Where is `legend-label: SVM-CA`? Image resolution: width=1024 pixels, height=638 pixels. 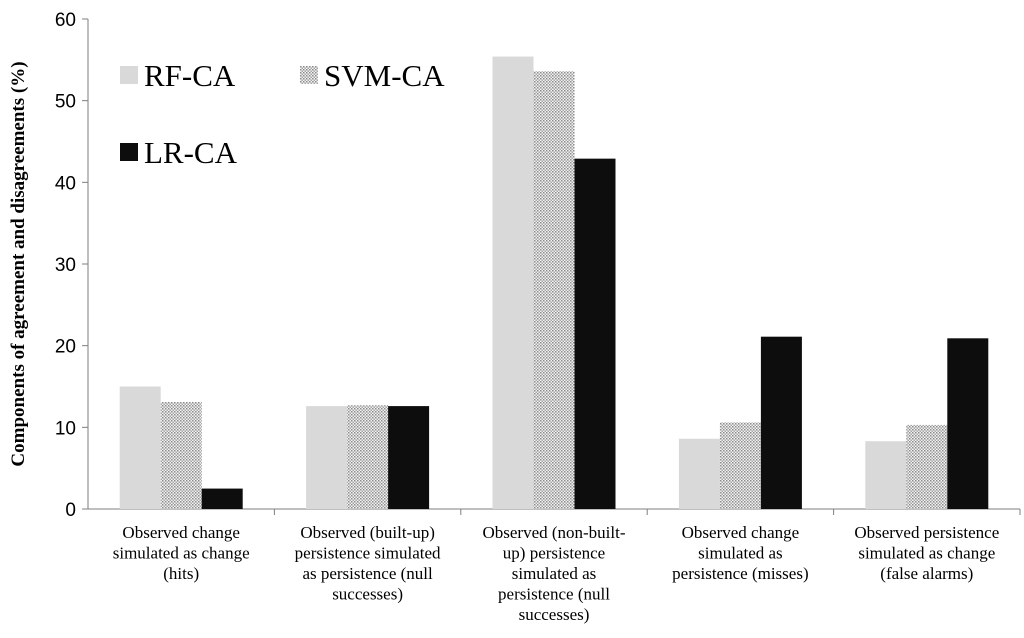 legend-label: SVM-CA is located at coordinates (384, 75).